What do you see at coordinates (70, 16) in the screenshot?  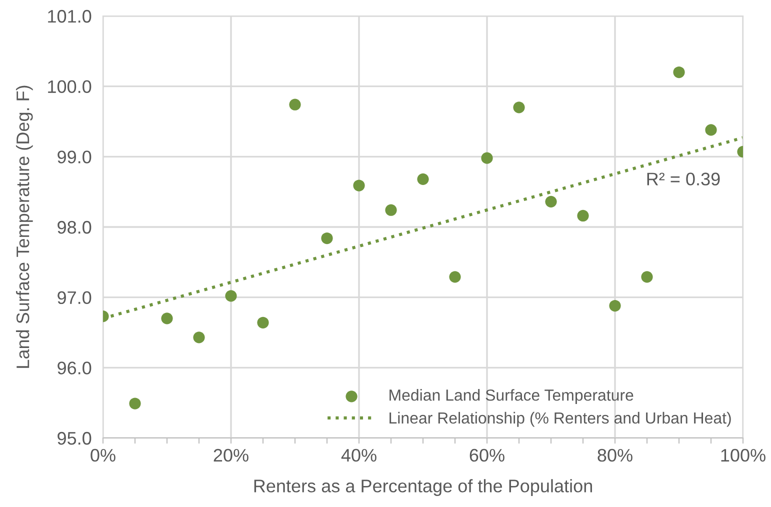 I see `y-tick-label: 101.0` at bounding box center [70, 16].